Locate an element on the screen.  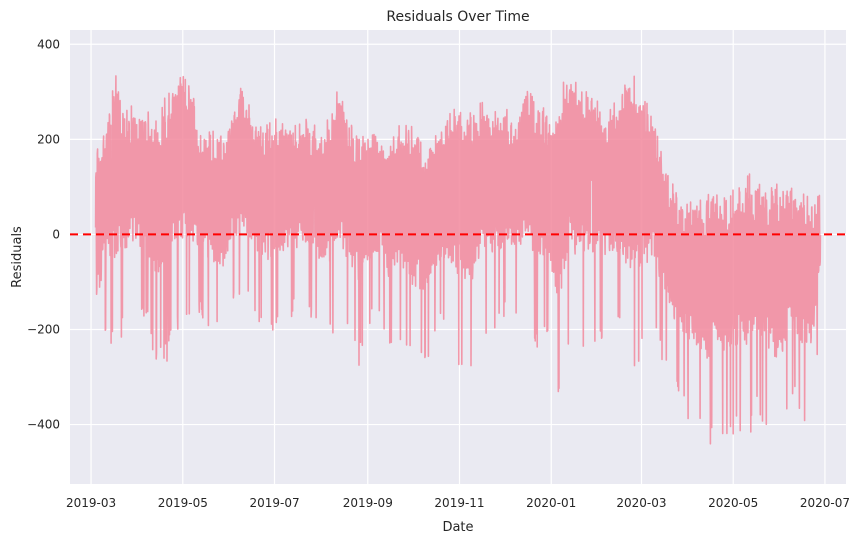
y-tick-label: 200 is located at coordinates (48, 139).